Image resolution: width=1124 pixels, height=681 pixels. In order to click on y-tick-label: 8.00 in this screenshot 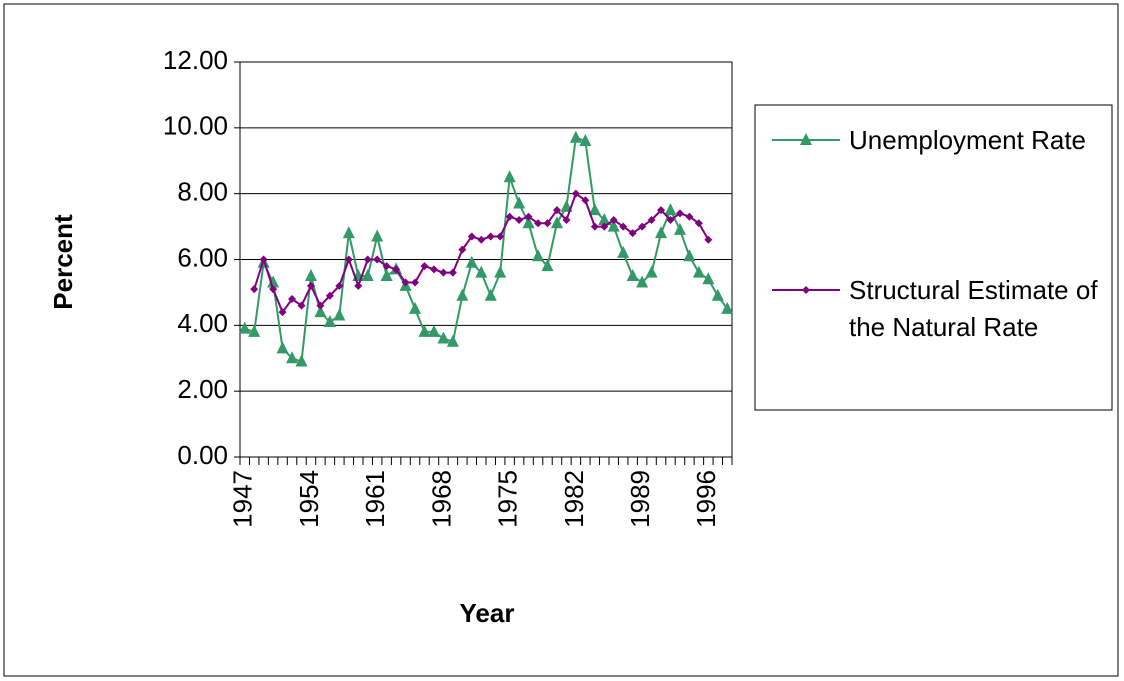, I will do `click(202, 192)`.